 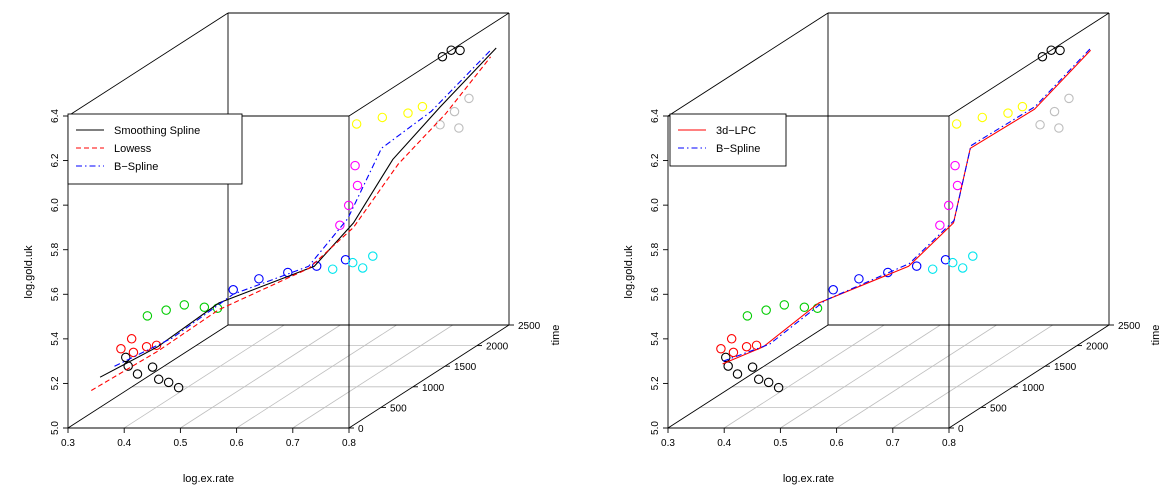 What do you see at coordinates (1156, 335) in the screenshot?
I see `z-axis-label: time` at bounding box center [1156, 335].